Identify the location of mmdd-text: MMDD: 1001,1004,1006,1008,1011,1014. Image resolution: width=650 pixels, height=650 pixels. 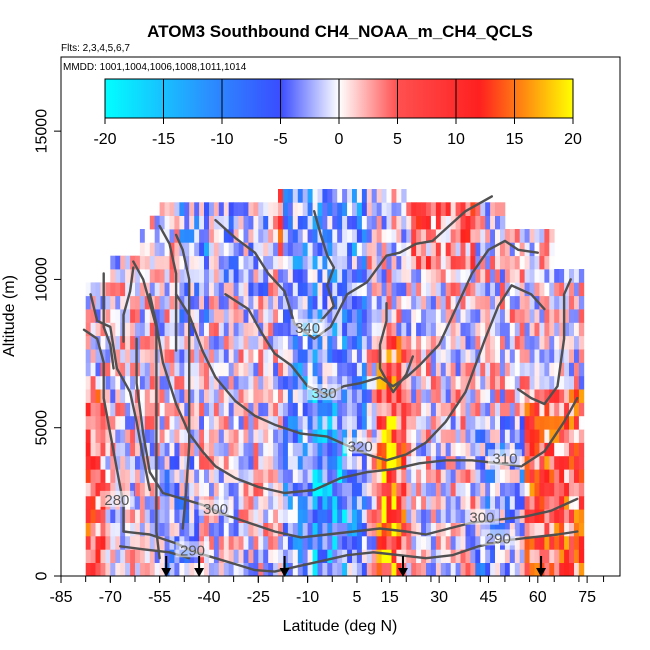
(155, 67).